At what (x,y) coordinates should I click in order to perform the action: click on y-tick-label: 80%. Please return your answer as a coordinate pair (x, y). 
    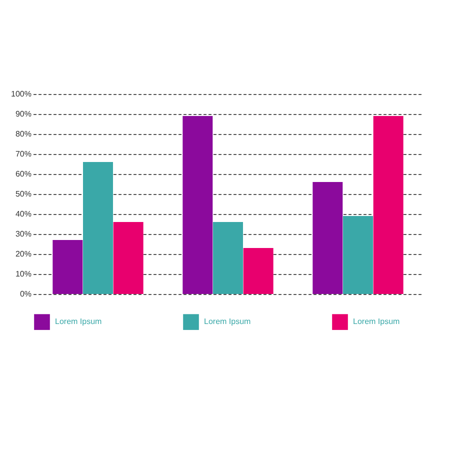
    Looking at the image, I should click on (23, 134).